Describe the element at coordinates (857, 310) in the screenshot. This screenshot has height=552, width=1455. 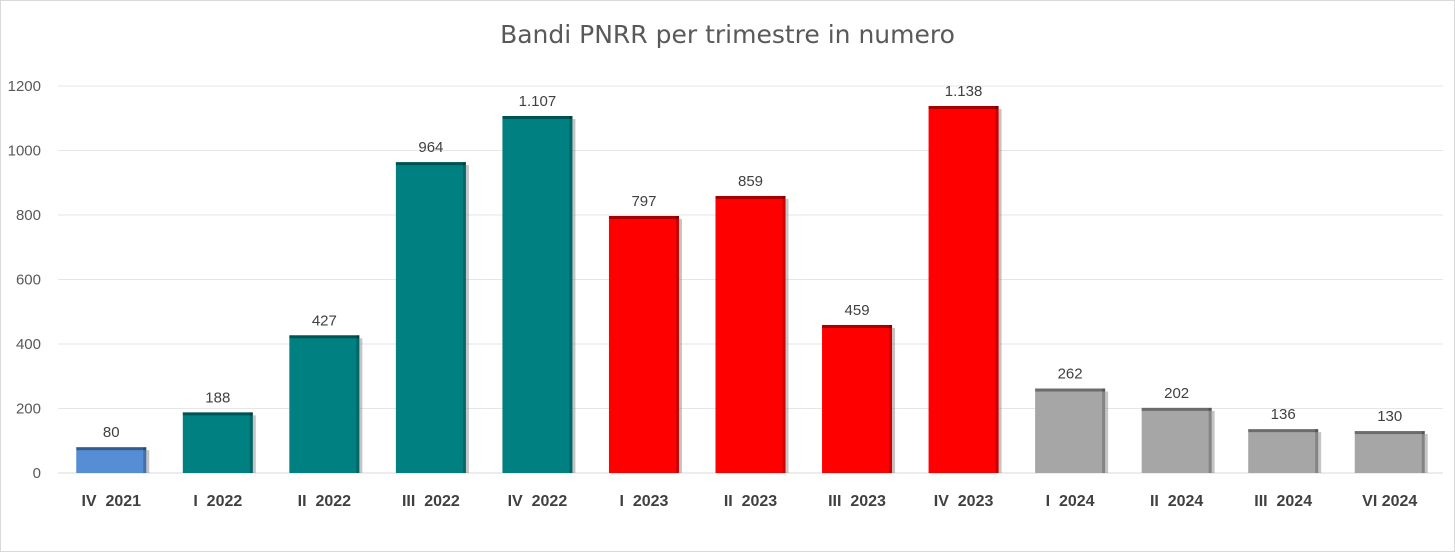
I see `data-label: 459` at that location.